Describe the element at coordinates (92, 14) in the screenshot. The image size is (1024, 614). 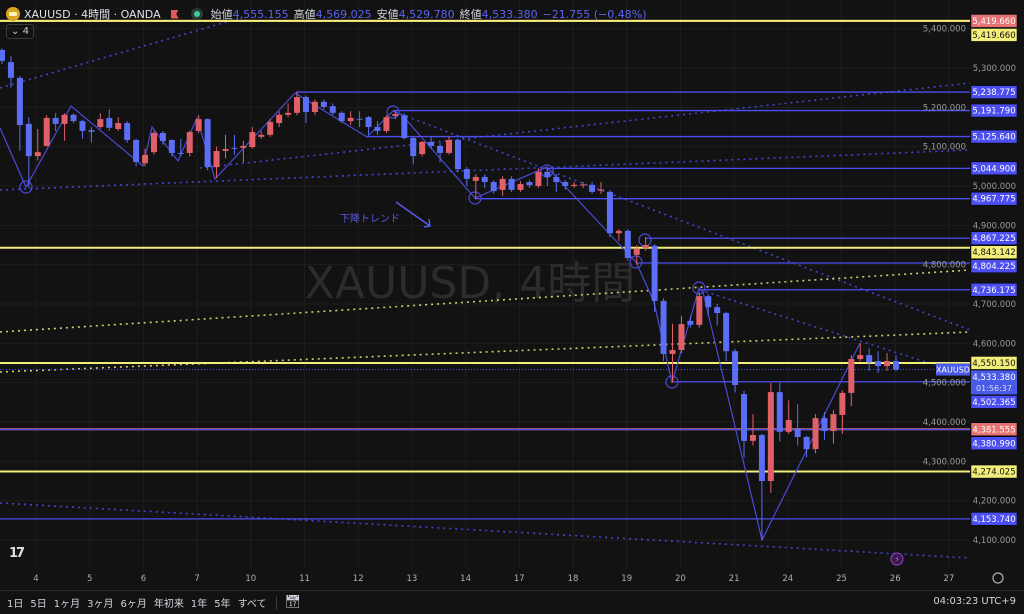
I see `symbol-title: XAUUSD · 4時間 · OANDA` at that location.